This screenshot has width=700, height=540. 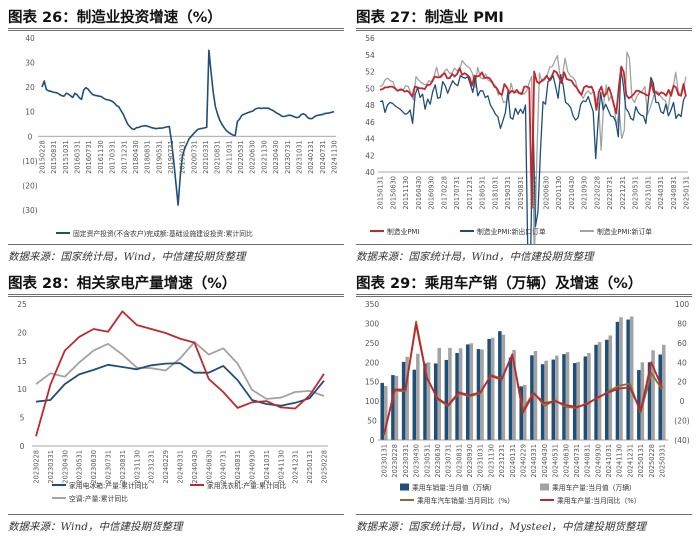 I want to click on y-tick-label-left: 100, so click(x=372, y=401).